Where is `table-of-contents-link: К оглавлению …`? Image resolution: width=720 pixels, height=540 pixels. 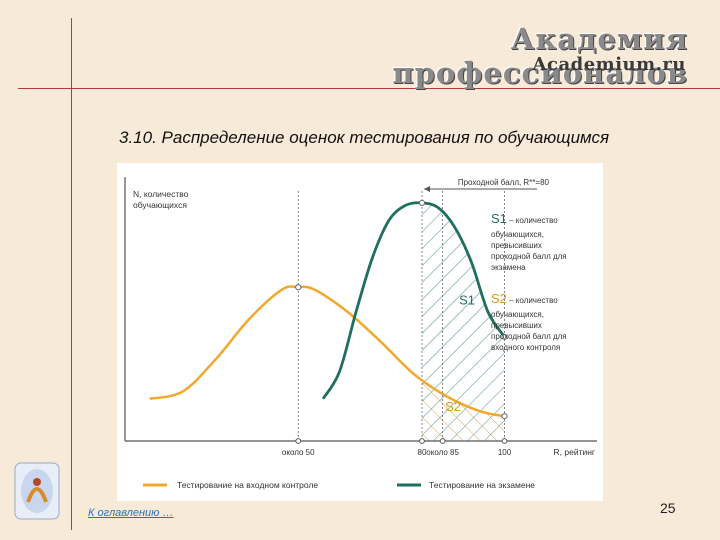
table-of-contents-link: К оглавлению … is located at coordinates (131, 513).